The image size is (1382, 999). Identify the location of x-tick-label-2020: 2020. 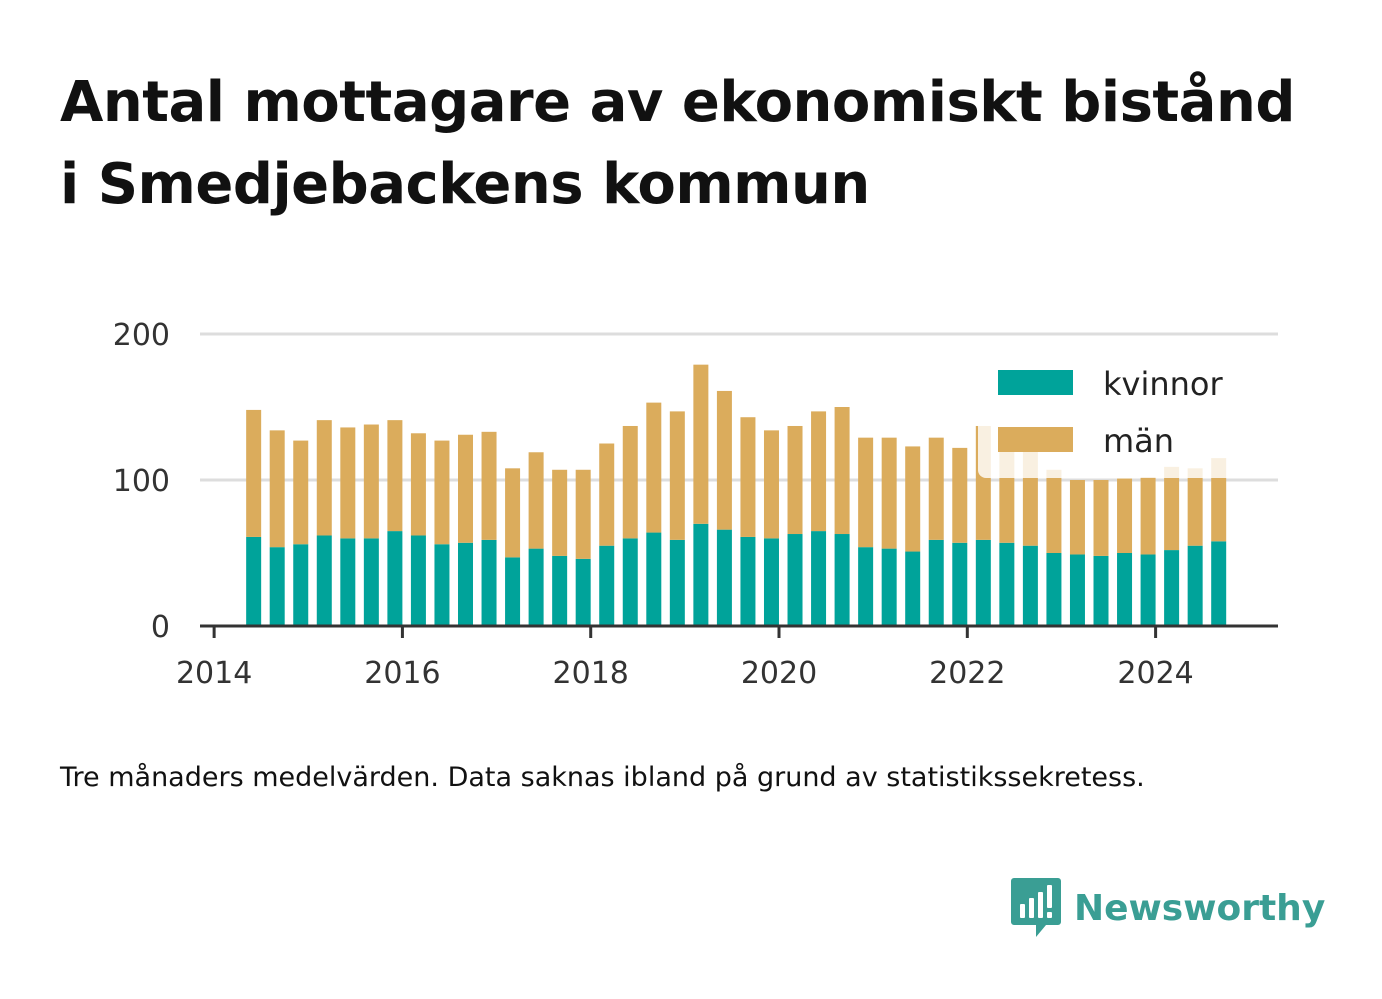
(779, 673).